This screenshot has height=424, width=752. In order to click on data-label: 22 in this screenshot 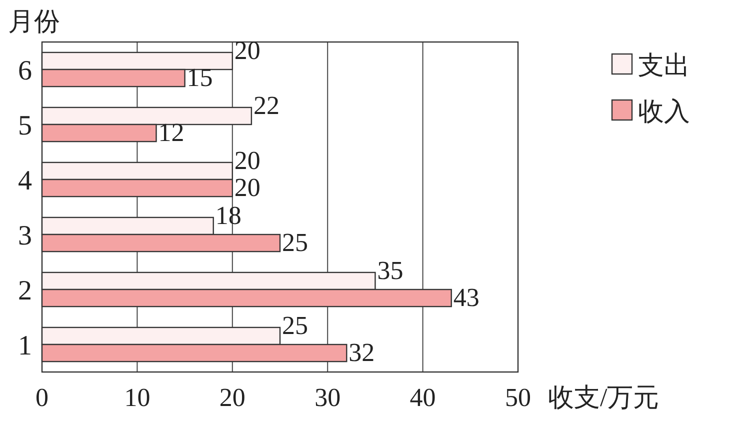, I will do `click(266, 105)`.